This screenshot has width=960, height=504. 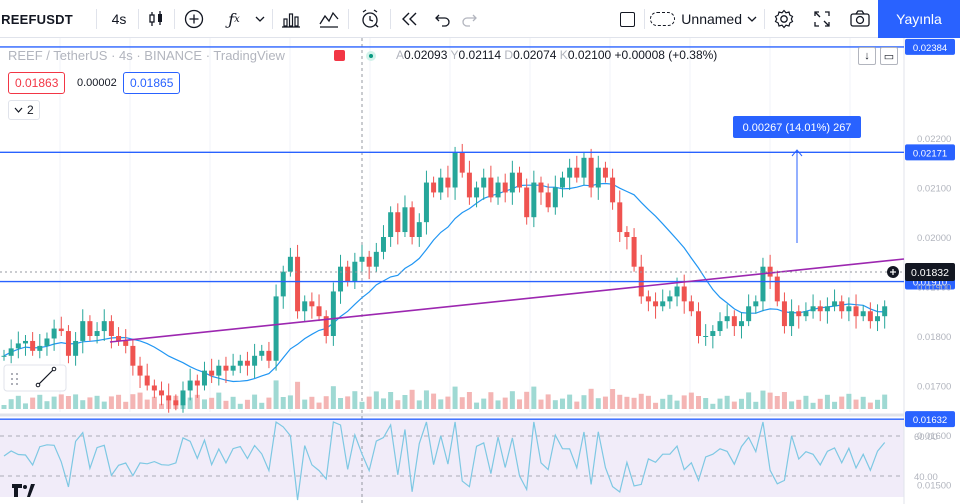 I want to click on undo-icon, so click(x=443, y=19).